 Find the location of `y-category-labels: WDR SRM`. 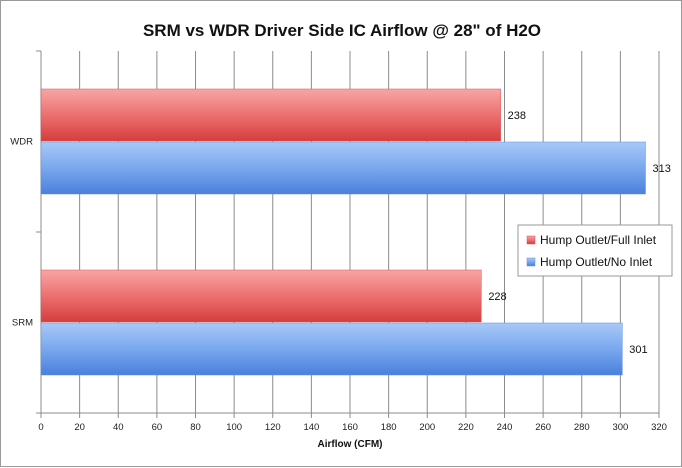

y-category-labels: WDR SRM is located at coordinates (21, 233).